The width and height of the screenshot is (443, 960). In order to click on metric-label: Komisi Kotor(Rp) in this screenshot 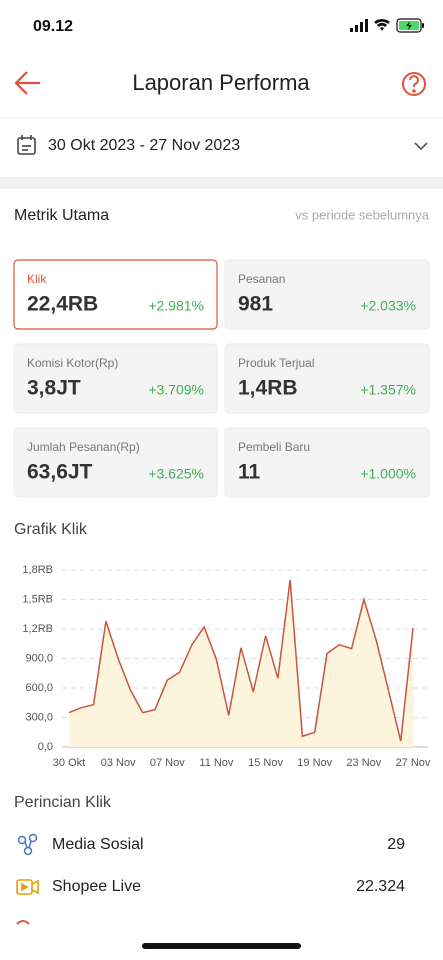, I will do `click(72, 363)`.